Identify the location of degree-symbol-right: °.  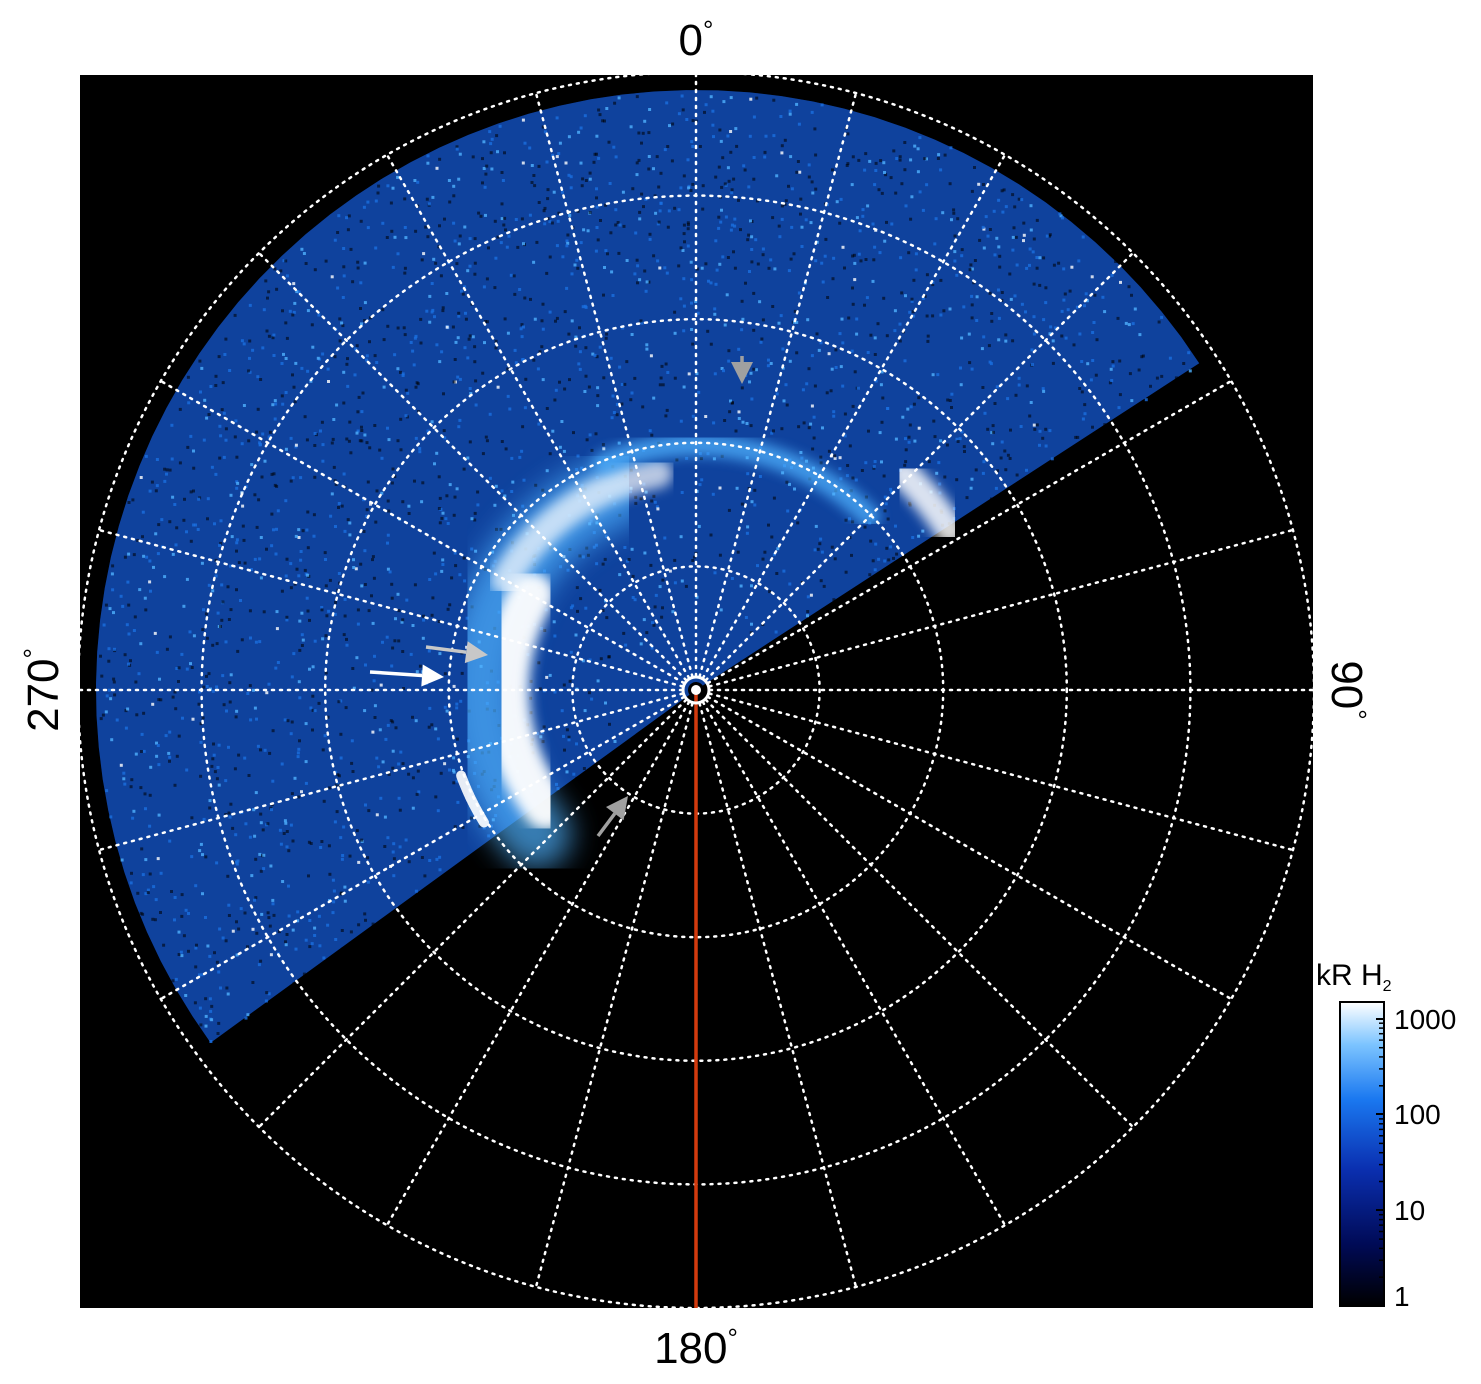
(1357, 714).